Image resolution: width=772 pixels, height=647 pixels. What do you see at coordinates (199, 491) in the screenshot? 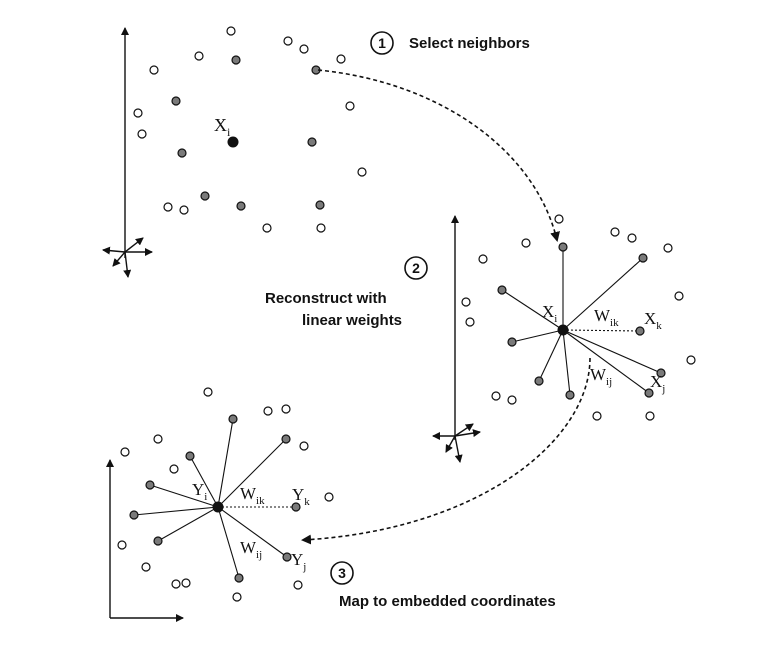
I see `panel-3-center-label: Yi` at bounding box center [199, 491].